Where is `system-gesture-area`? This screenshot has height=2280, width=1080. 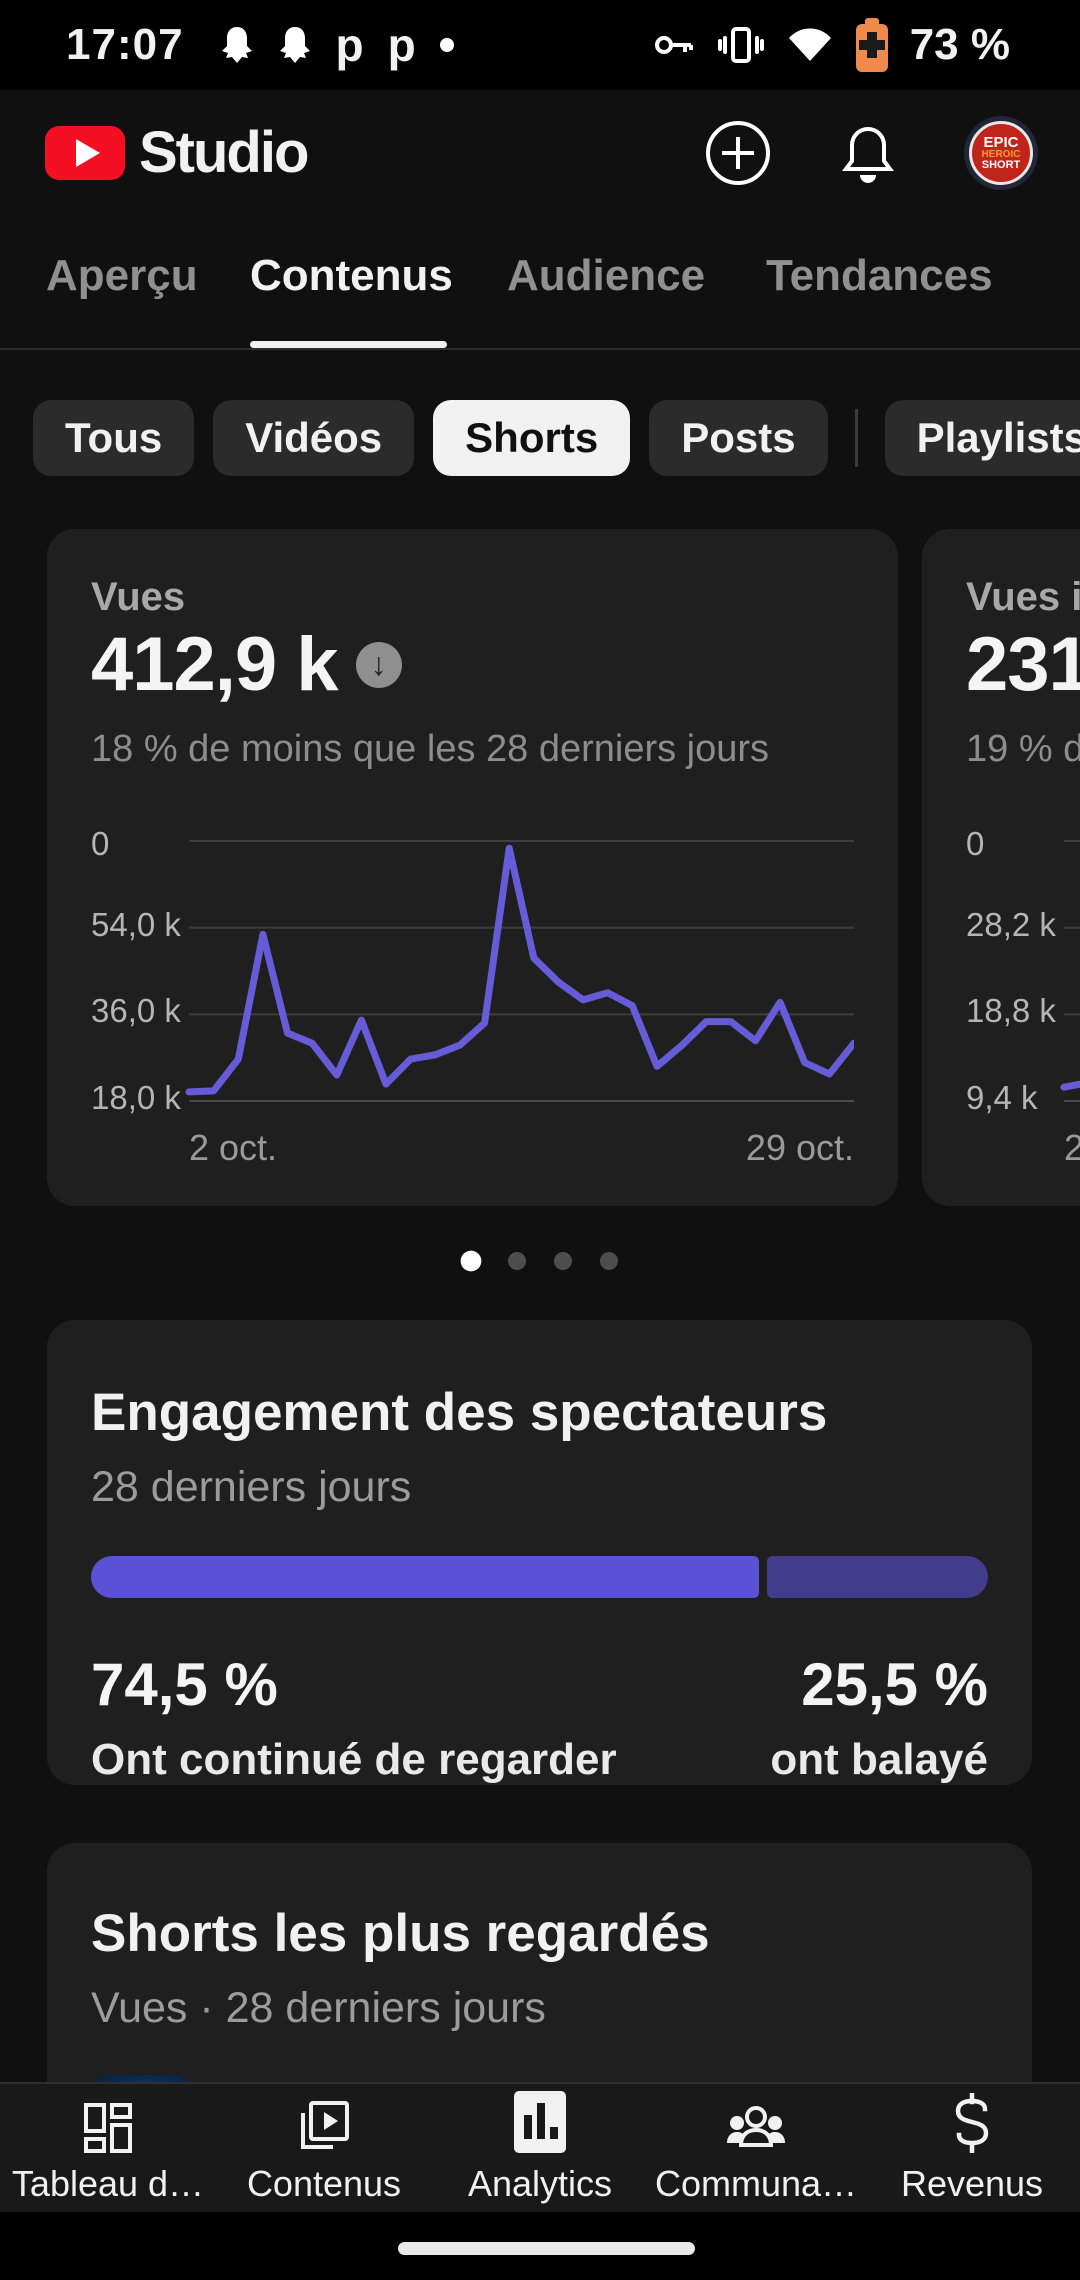
system-gesture-area is located at coordinates (540, 2246).